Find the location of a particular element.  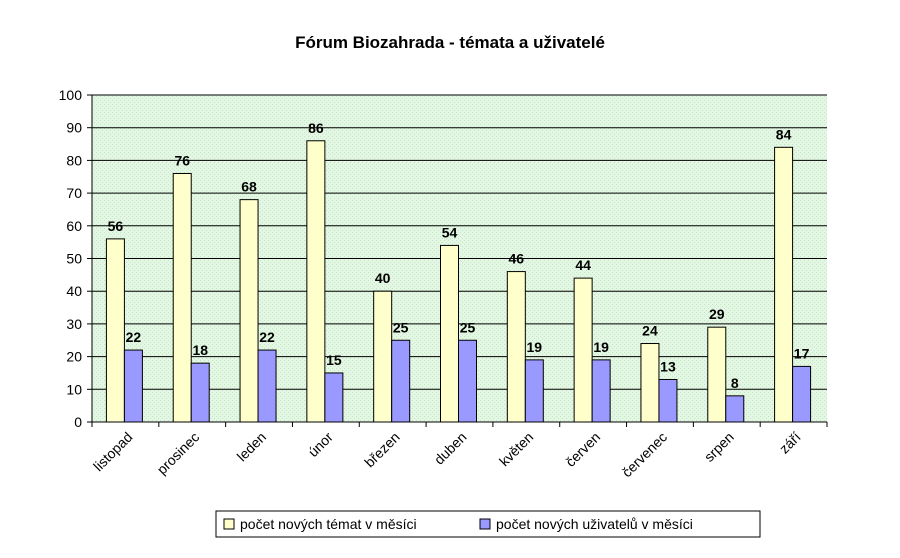

y-tick-label: 0 is located at coordinates (78, 422).